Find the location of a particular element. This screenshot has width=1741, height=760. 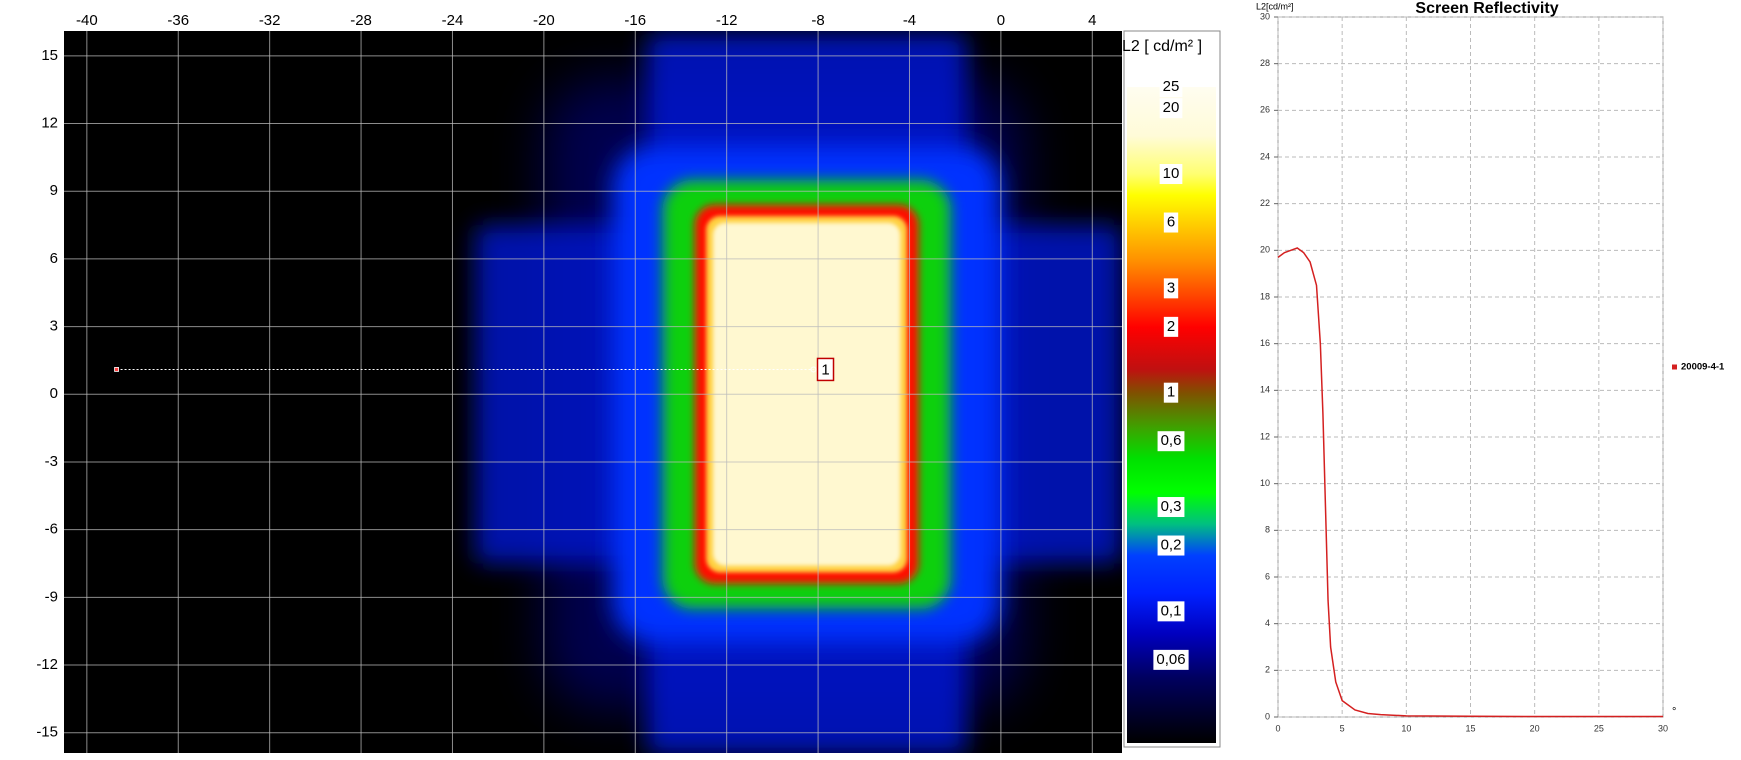

colorbar-tick-label: 1 is located at coordinates (1171, 392).